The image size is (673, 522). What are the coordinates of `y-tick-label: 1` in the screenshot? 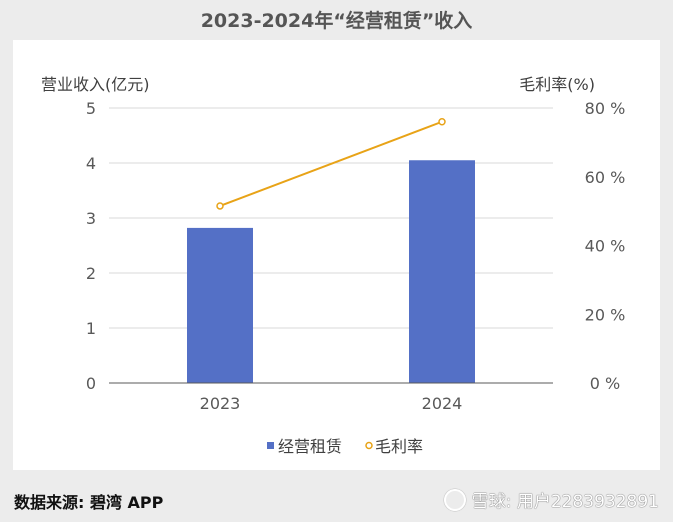 It's located at (91, 328).